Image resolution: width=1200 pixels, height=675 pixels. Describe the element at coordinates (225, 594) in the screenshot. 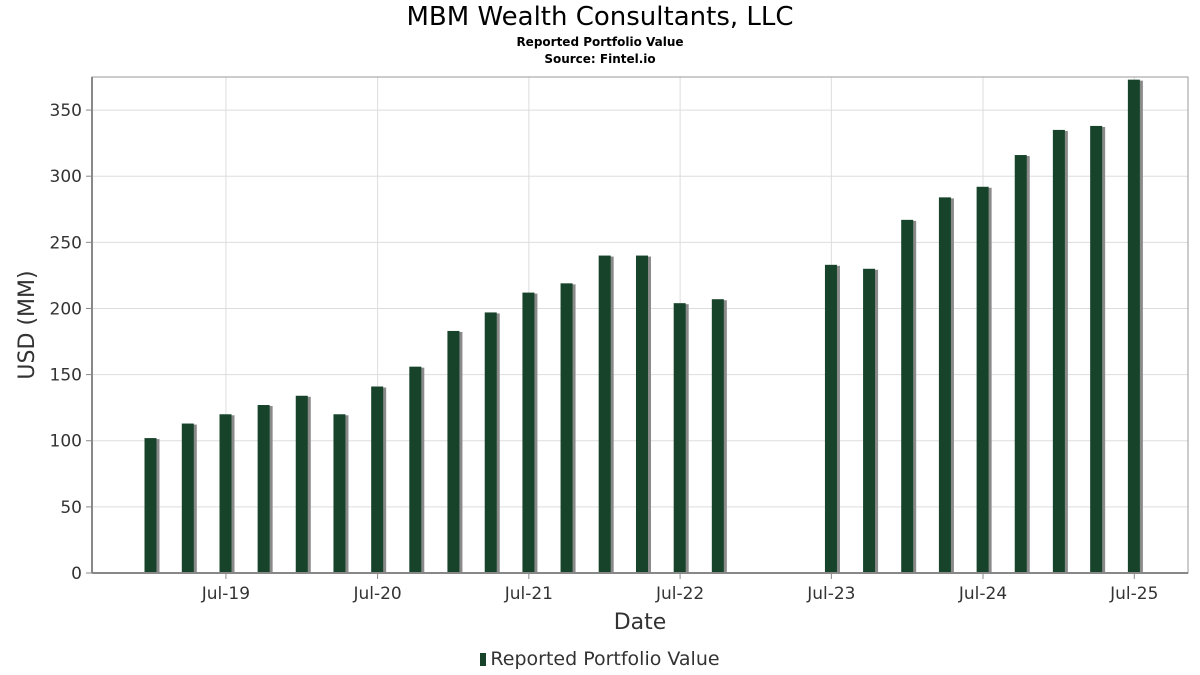

I see `x-tick-label: Jul-19` at that location.